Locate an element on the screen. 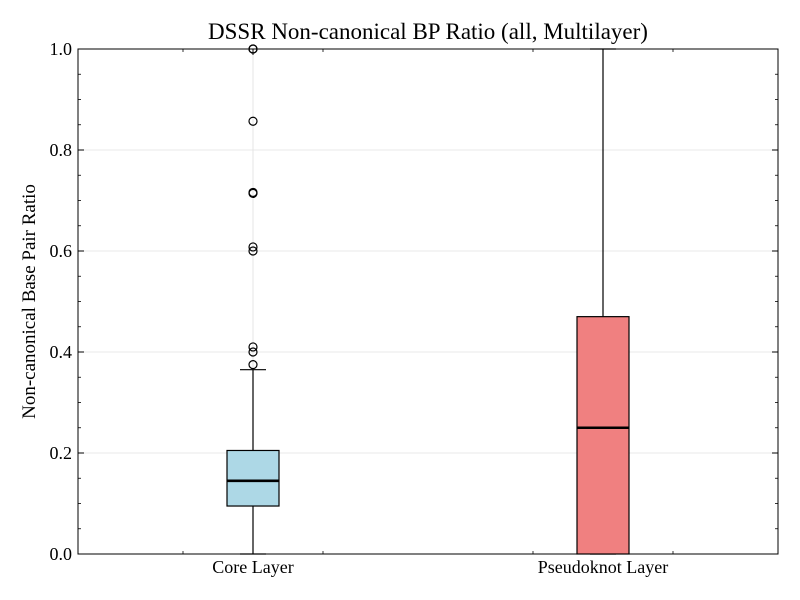 The height and width of the screenshot is (600, 800). y-tick-label: 0.4 is located at coordinates (61, 352).